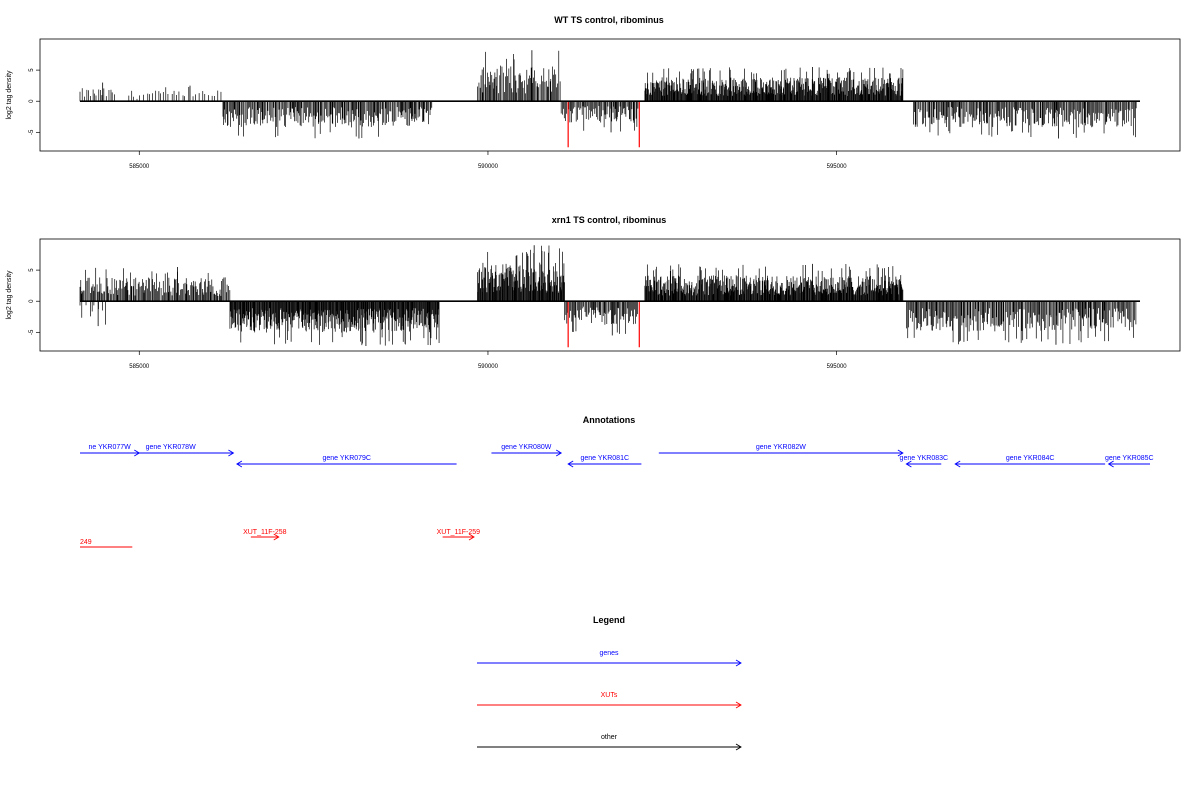  Describe the element at coordinates (924, 458) in the screenshot. I see `gene-label: gene YKR083C` at that location.